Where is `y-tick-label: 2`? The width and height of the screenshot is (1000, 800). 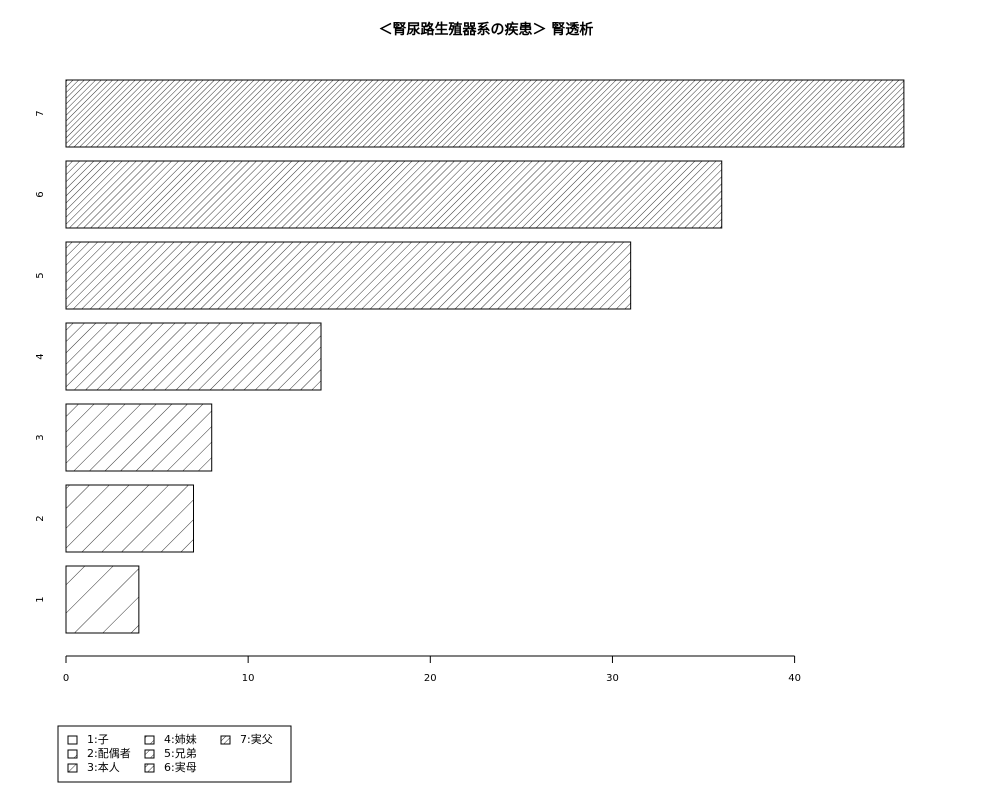 y-tick-label: 2 is located at coordinates (40, 518).